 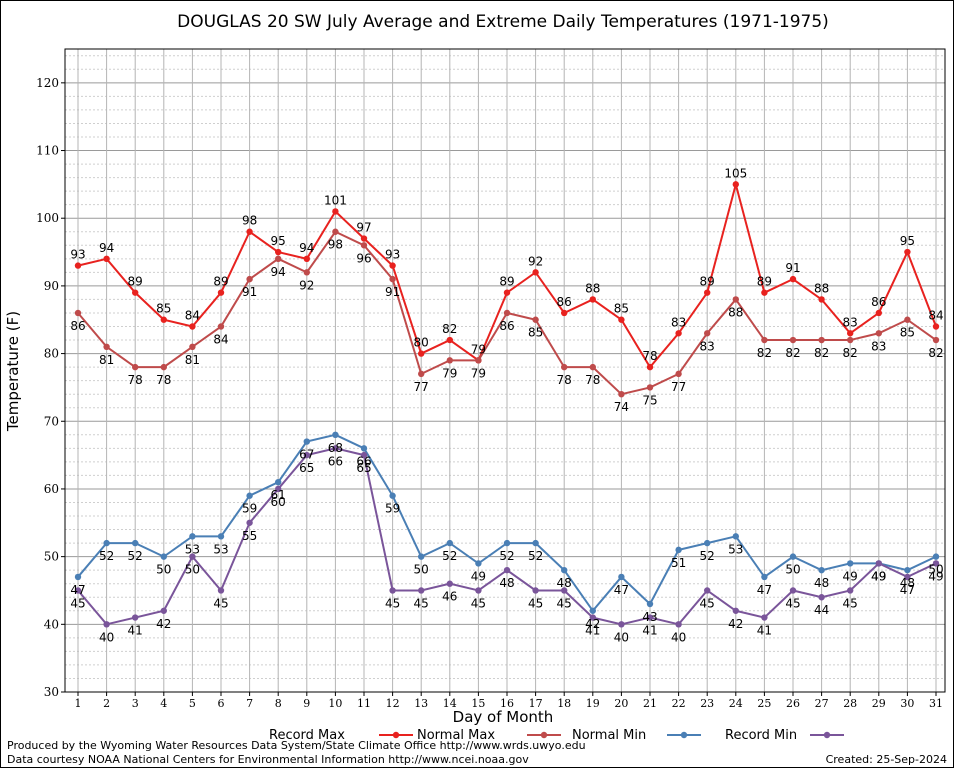 I want to click on y-ticks: 30 40 50 60 70 80 90 100 110 120, so click(x=50, y=387).